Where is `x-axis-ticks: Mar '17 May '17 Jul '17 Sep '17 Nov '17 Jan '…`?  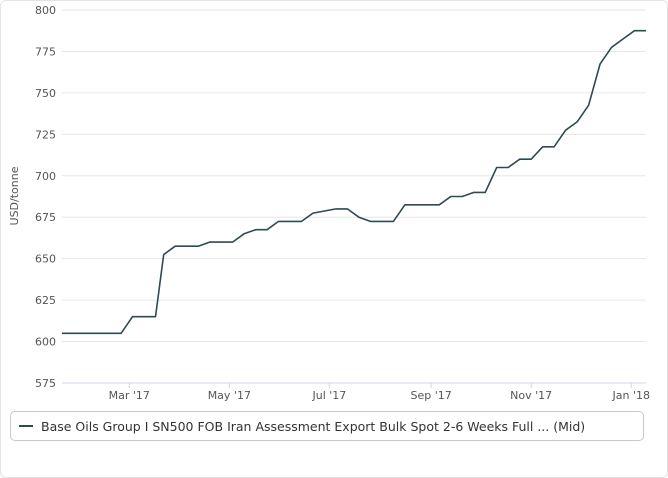
x-axis-ticks: Mar '17 May '17 Jul '17 Sep '17 Nov '17 Jan '… is located at coordinates (379, 392).